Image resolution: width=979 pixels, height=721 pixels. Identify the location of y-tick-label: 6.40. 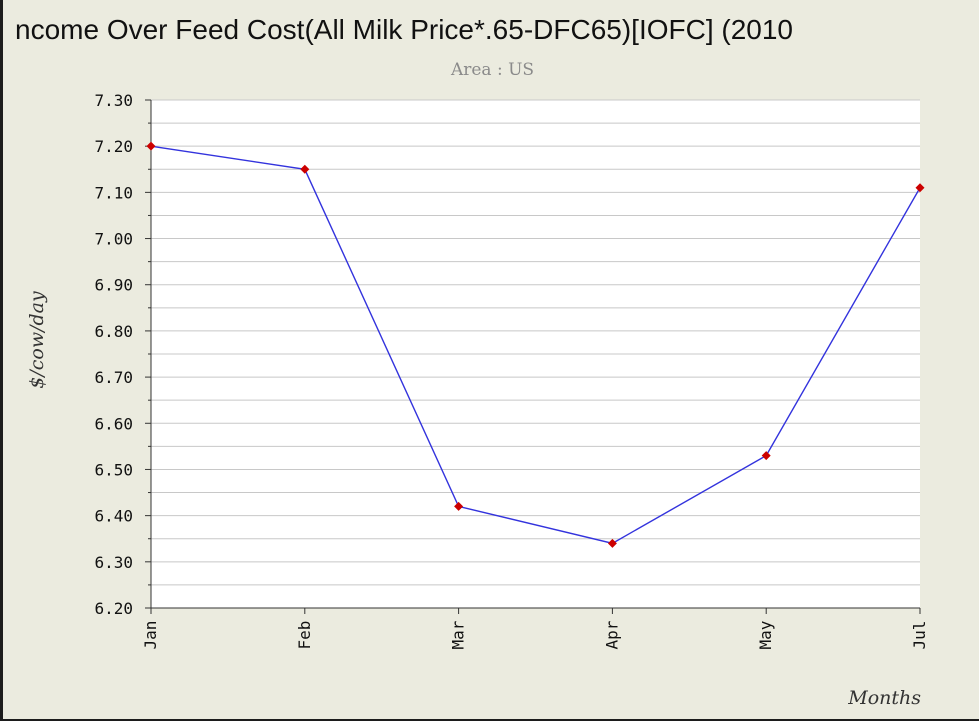
(113, 516).